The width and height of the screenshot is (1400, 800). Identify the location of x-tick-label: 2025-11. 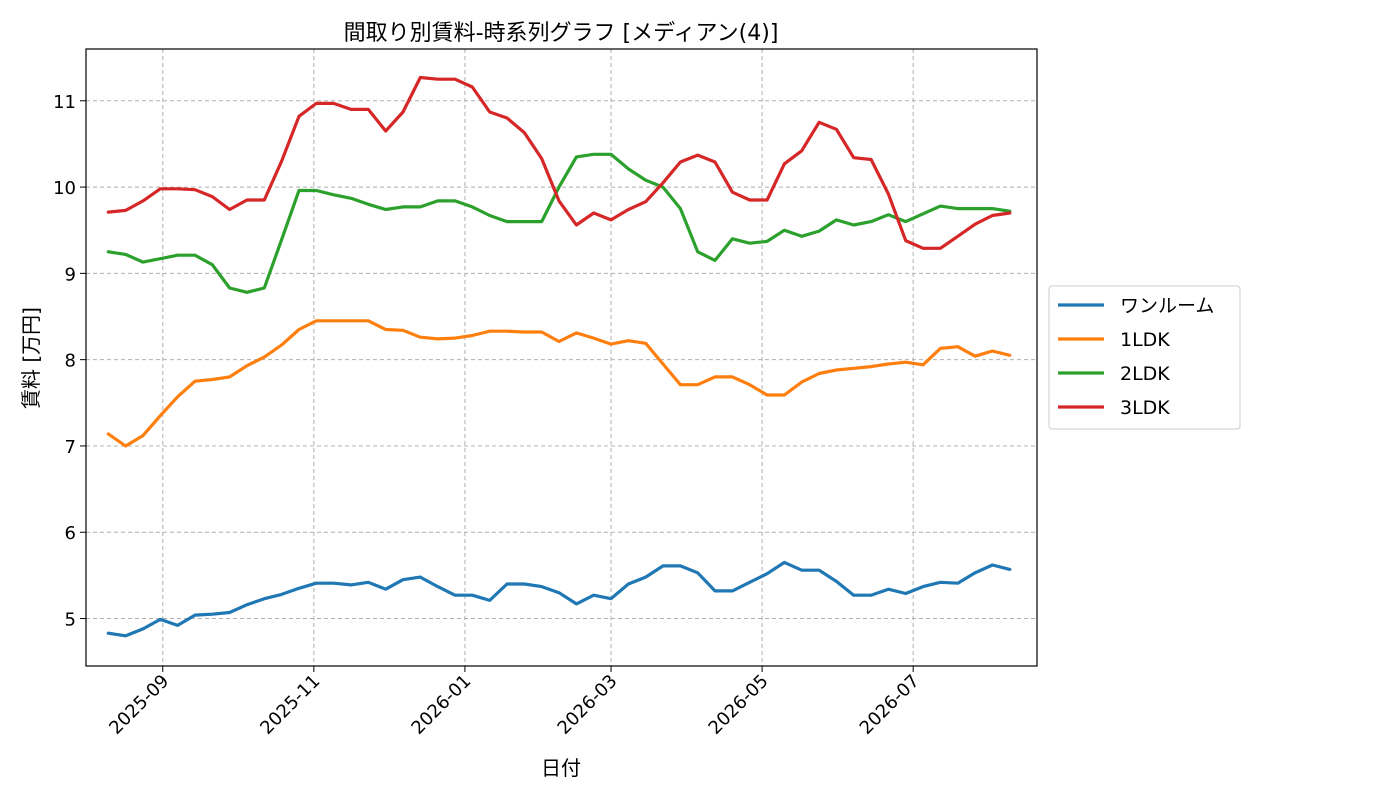
(290, 705).